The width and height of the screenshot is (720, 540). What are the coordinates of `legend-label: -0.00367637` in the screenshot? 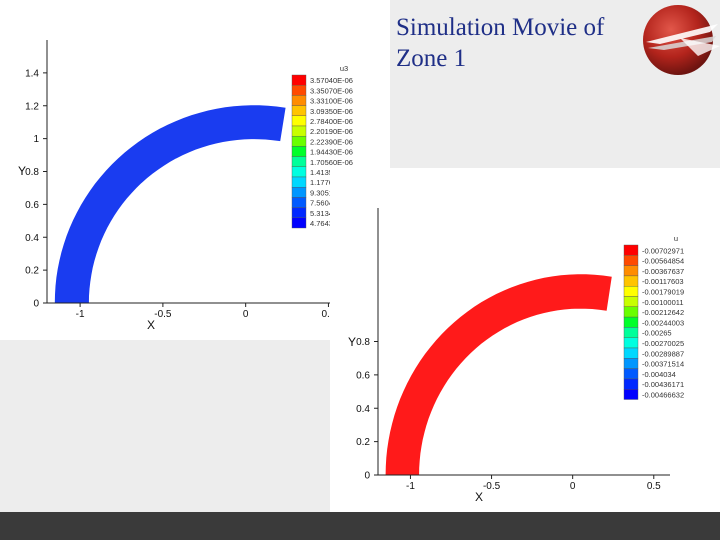 It's located at (663, 271).